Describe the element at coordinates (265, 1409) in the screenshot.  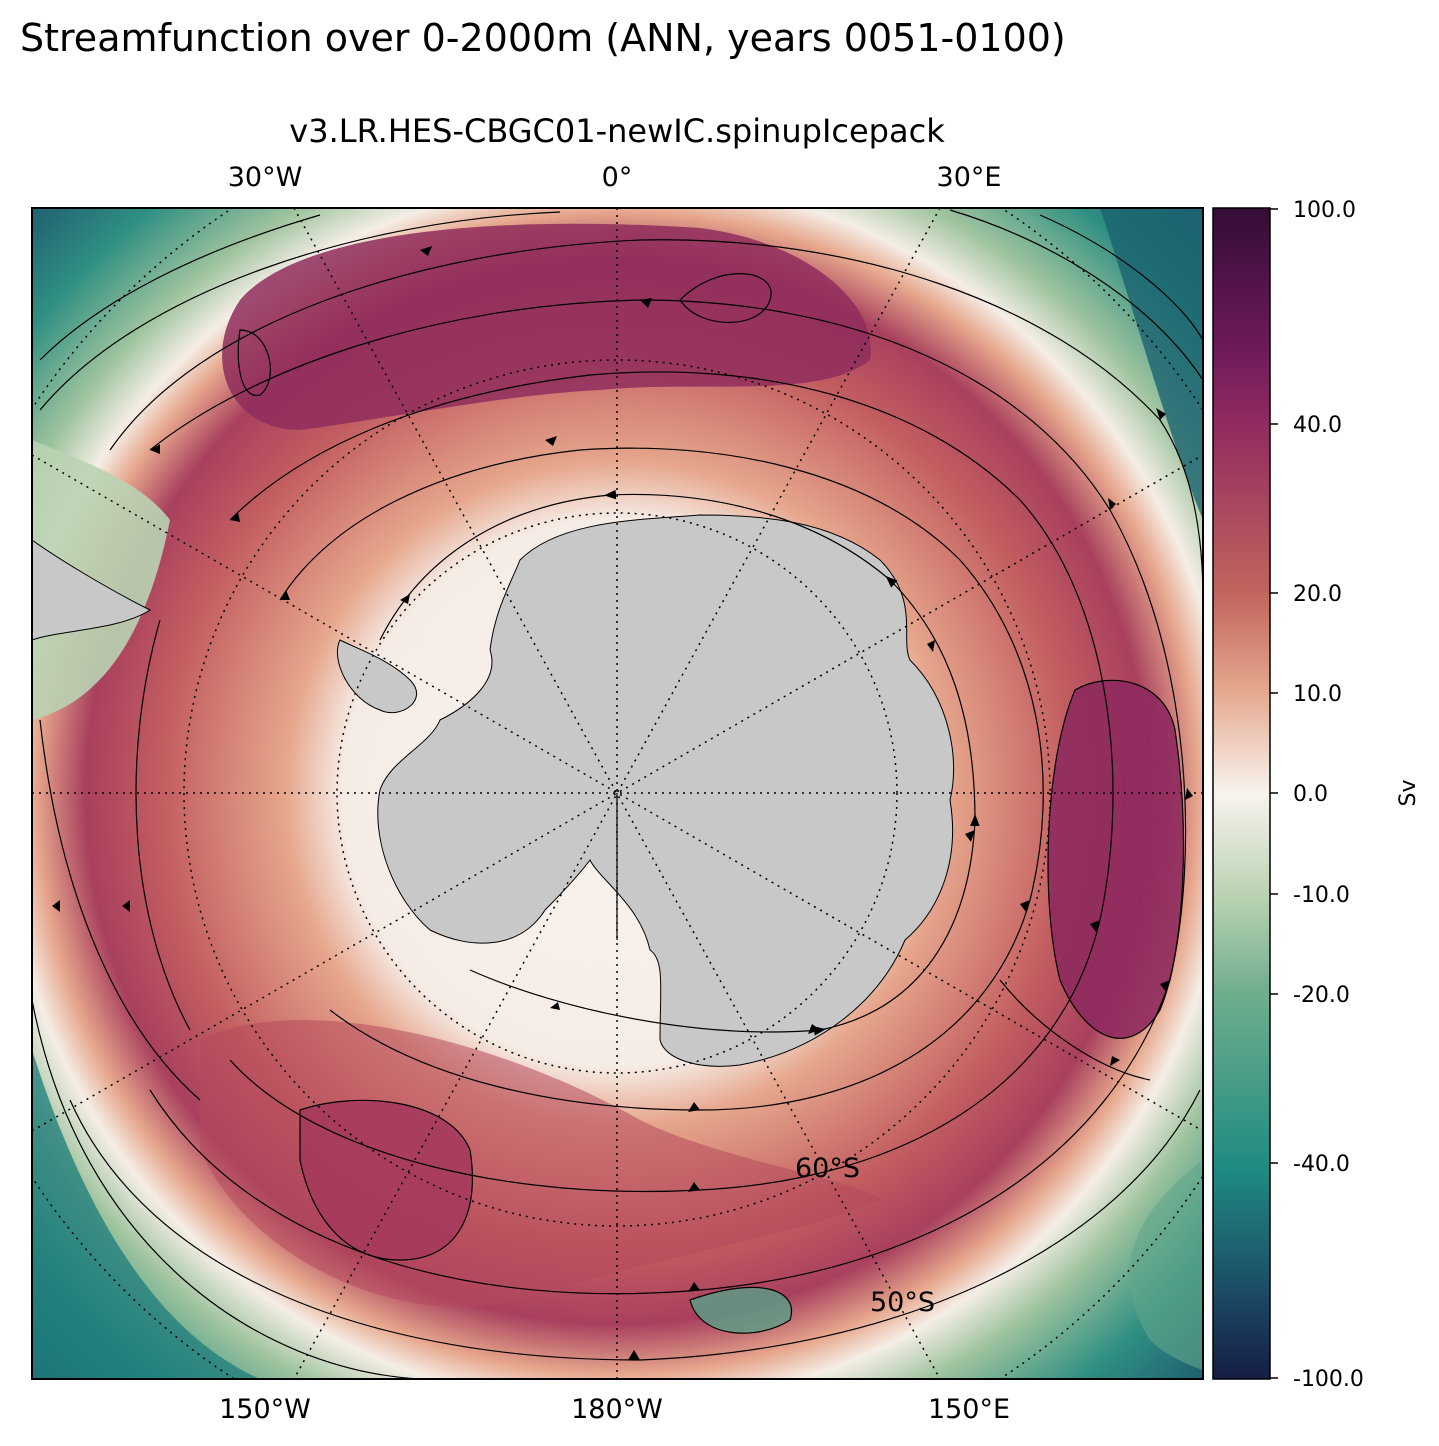
I see `lon-label-150w: 150°W` at that location.